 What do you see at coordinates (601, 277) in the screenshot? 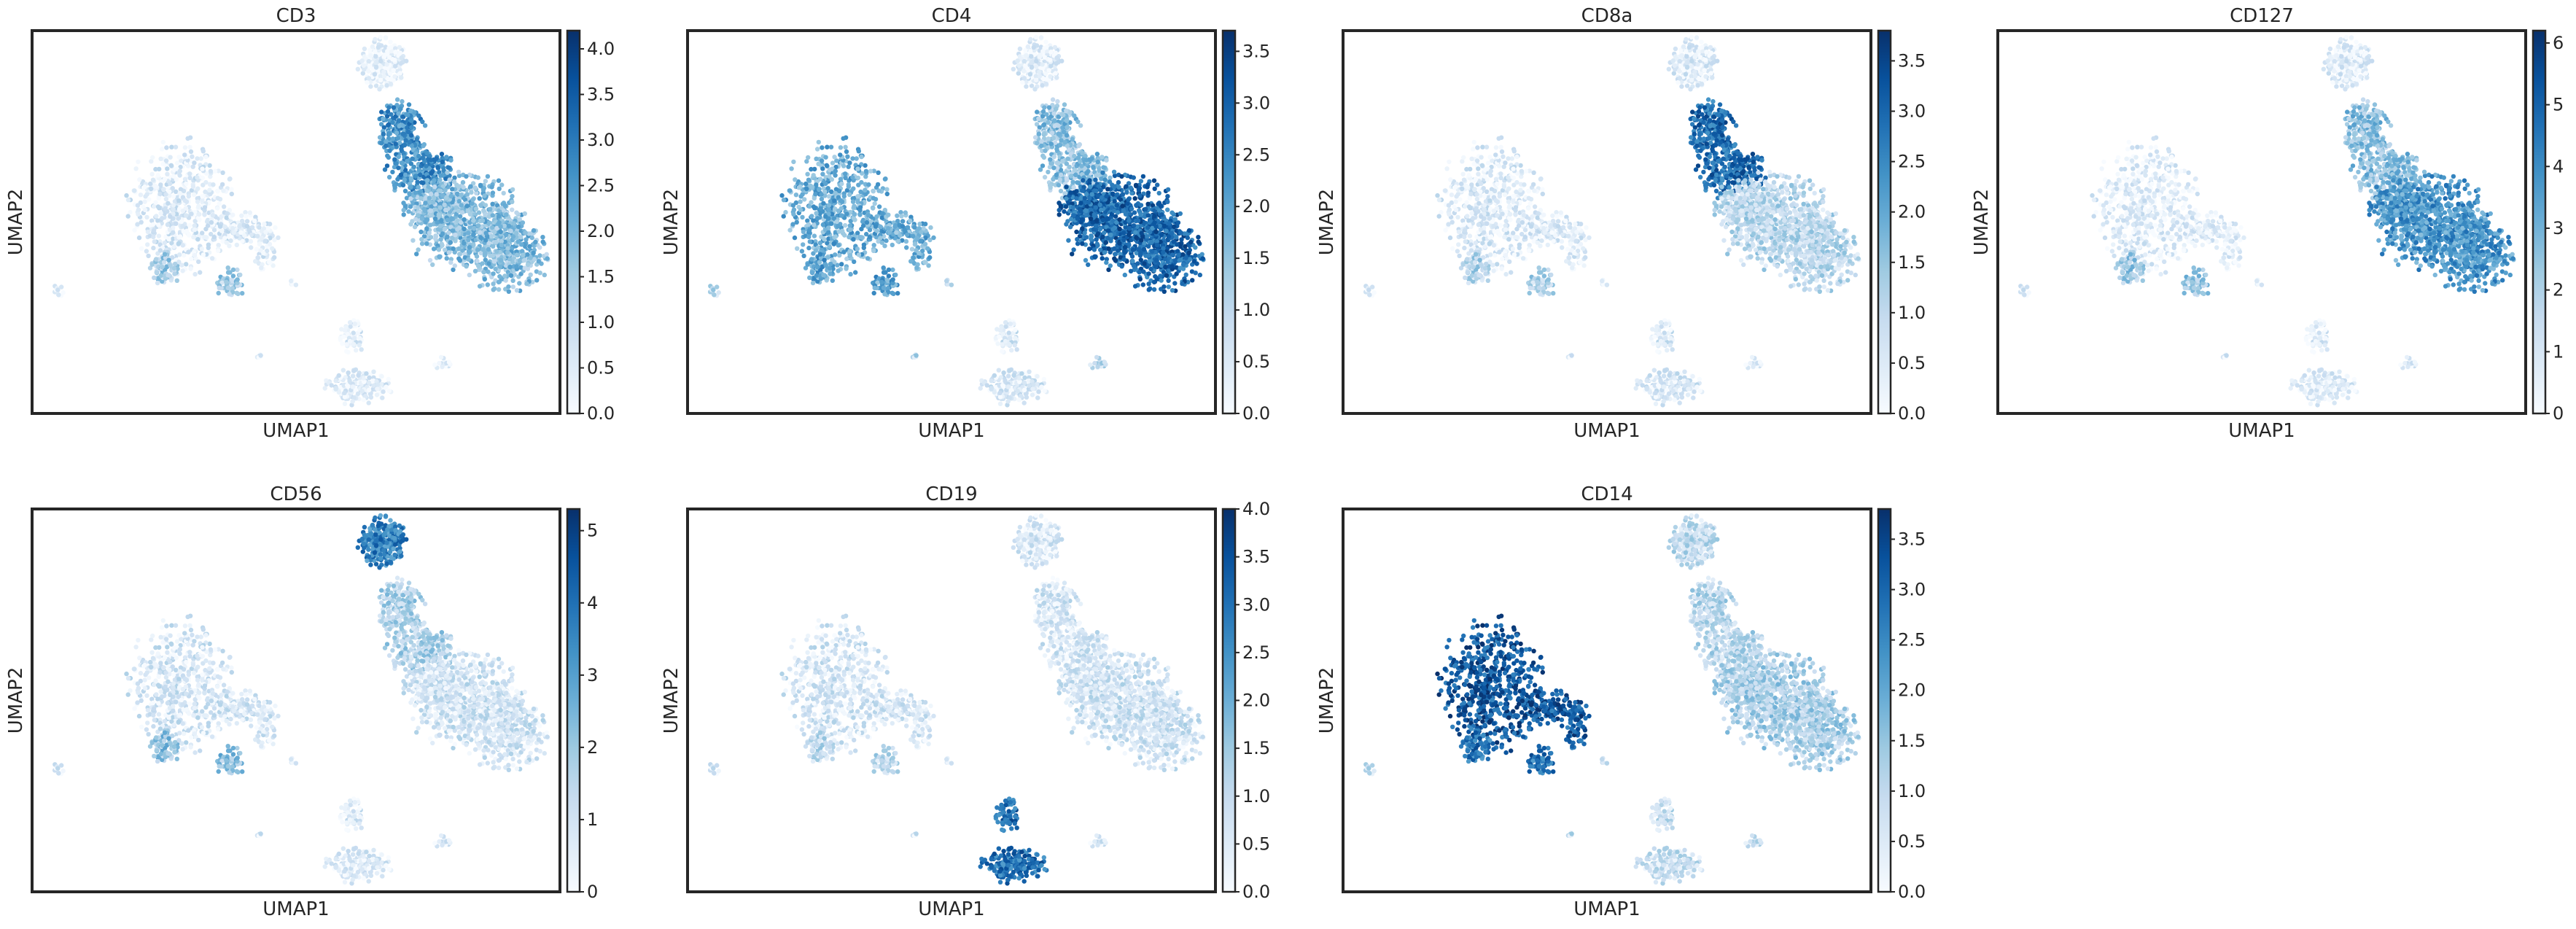
I see `colorbar-tick-label: 1.5` at bounding box center [601, 277].